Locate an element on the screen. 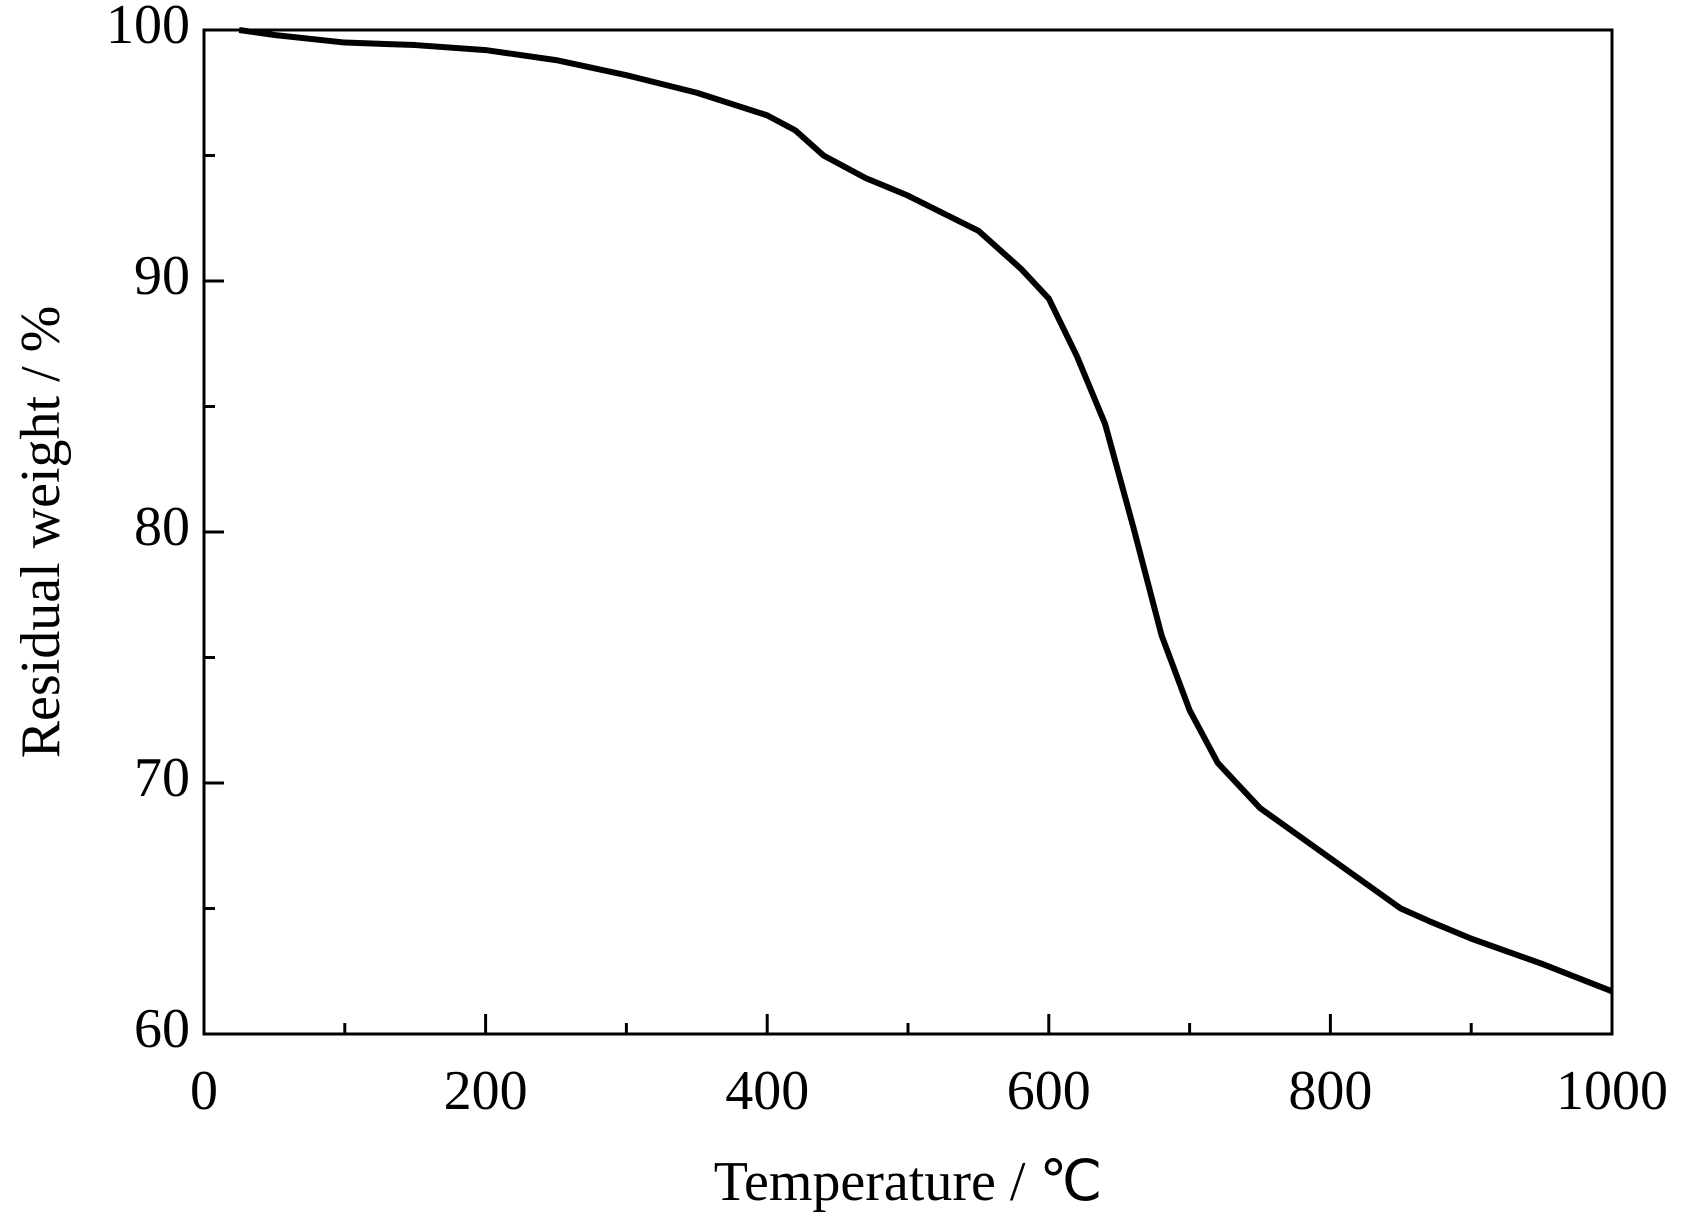 The width and height of the screenshot is (1685, 1216). x-axis-label: Temperature / ℃ is located at coordinates (908, 1182).